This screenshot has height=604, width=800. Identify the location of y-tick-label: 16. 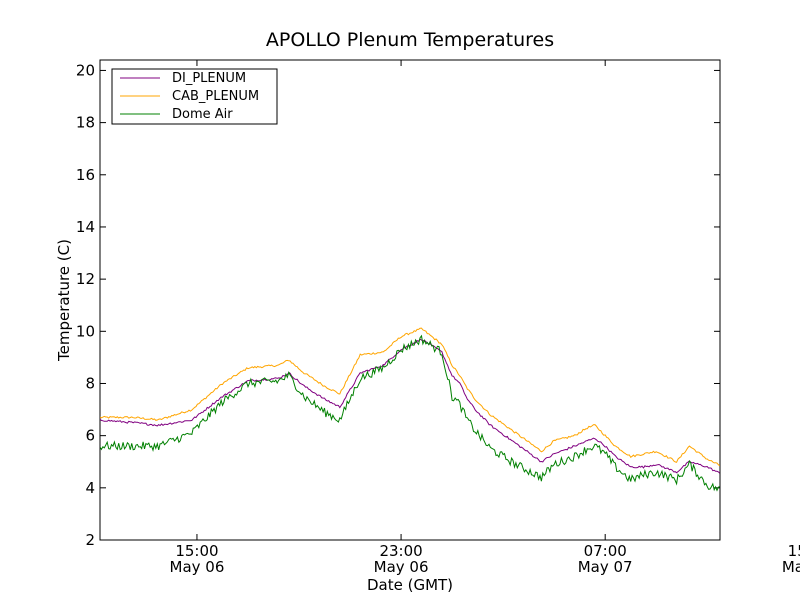
(85, 175).